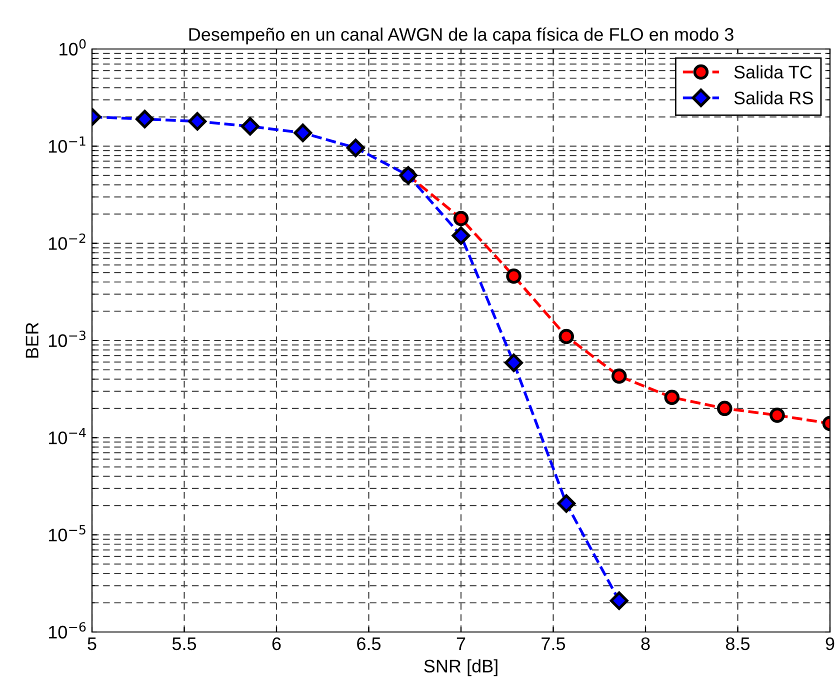 The width and height of the screenshot is (838, 691). What do you see at coordinates (73, 47) in the screenshot?
I see `y-tick-label: 10$^{0}$` at bounding box center [73, 47].